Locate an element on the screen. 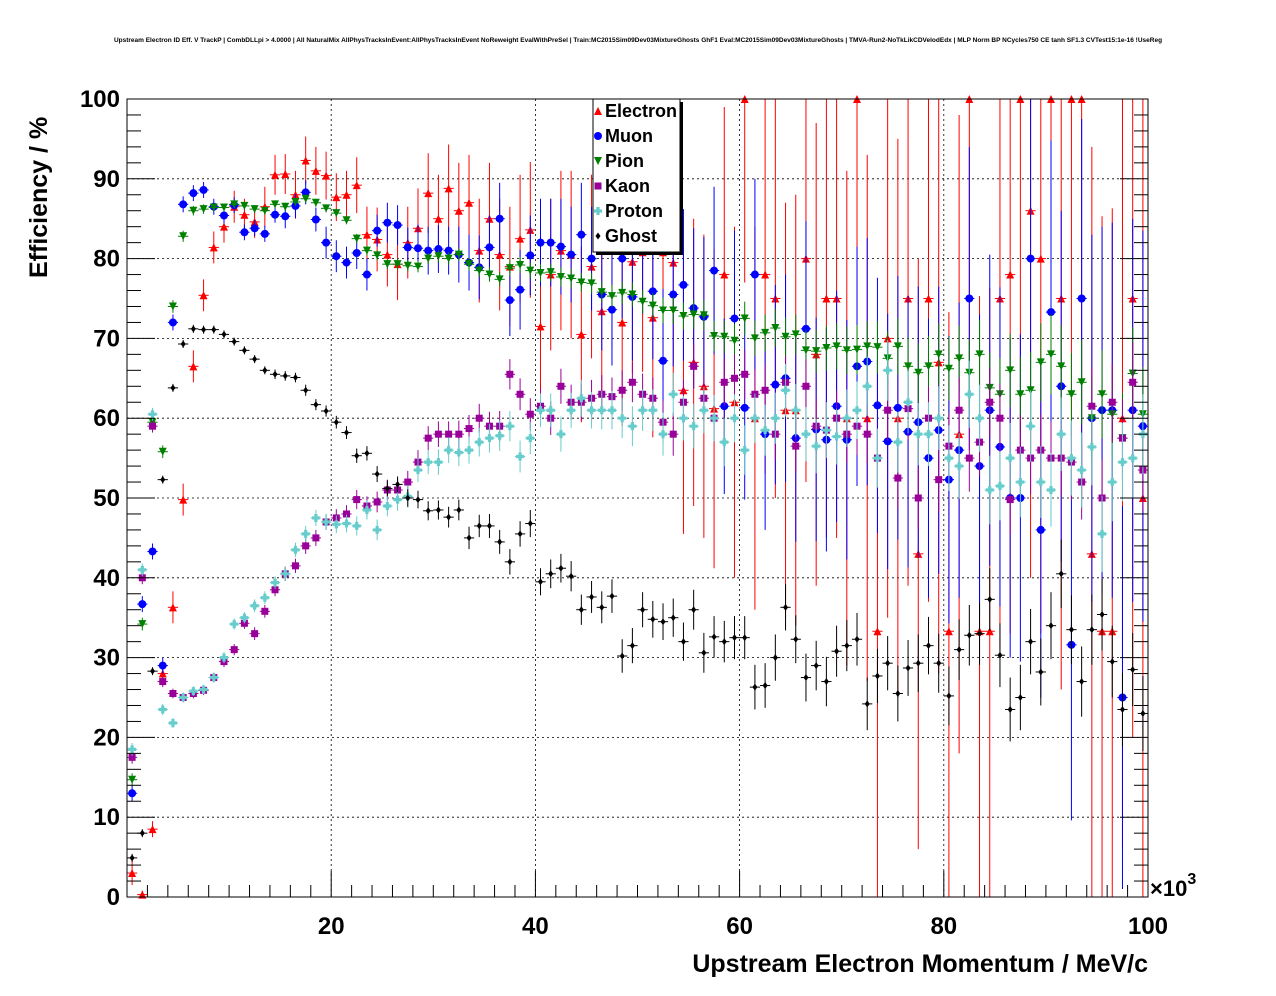  legend-label-kaon: Kaon is located at coordinates (627, 186).